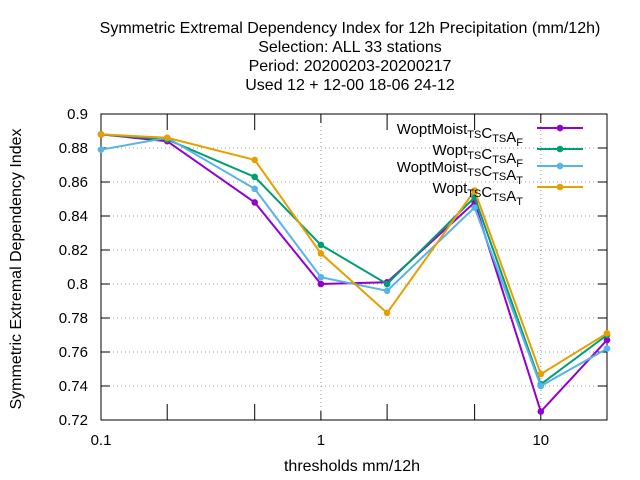 The width and height of the screenshot is (640, 480). Describe the element at coordinates (460, 173) in the screenshot. I see `legend-label: WoptMoistTSCTSAT` at that location.